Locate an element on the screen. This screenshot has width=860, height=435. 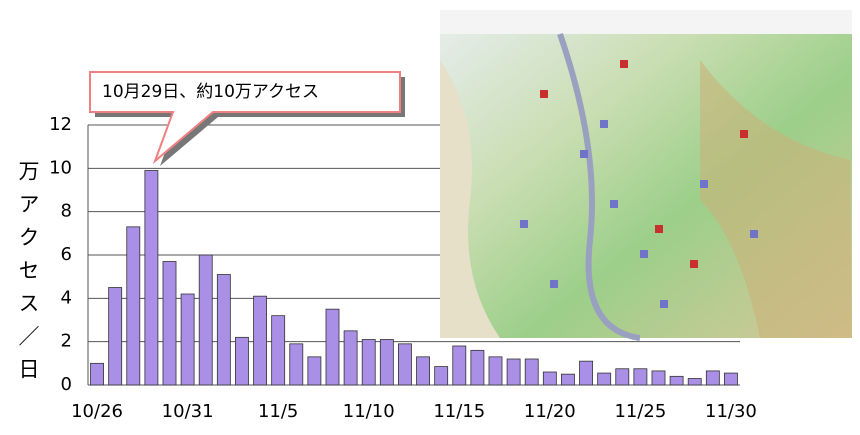
x-tick-label: 10/31 is located at coordinates (188, 411).